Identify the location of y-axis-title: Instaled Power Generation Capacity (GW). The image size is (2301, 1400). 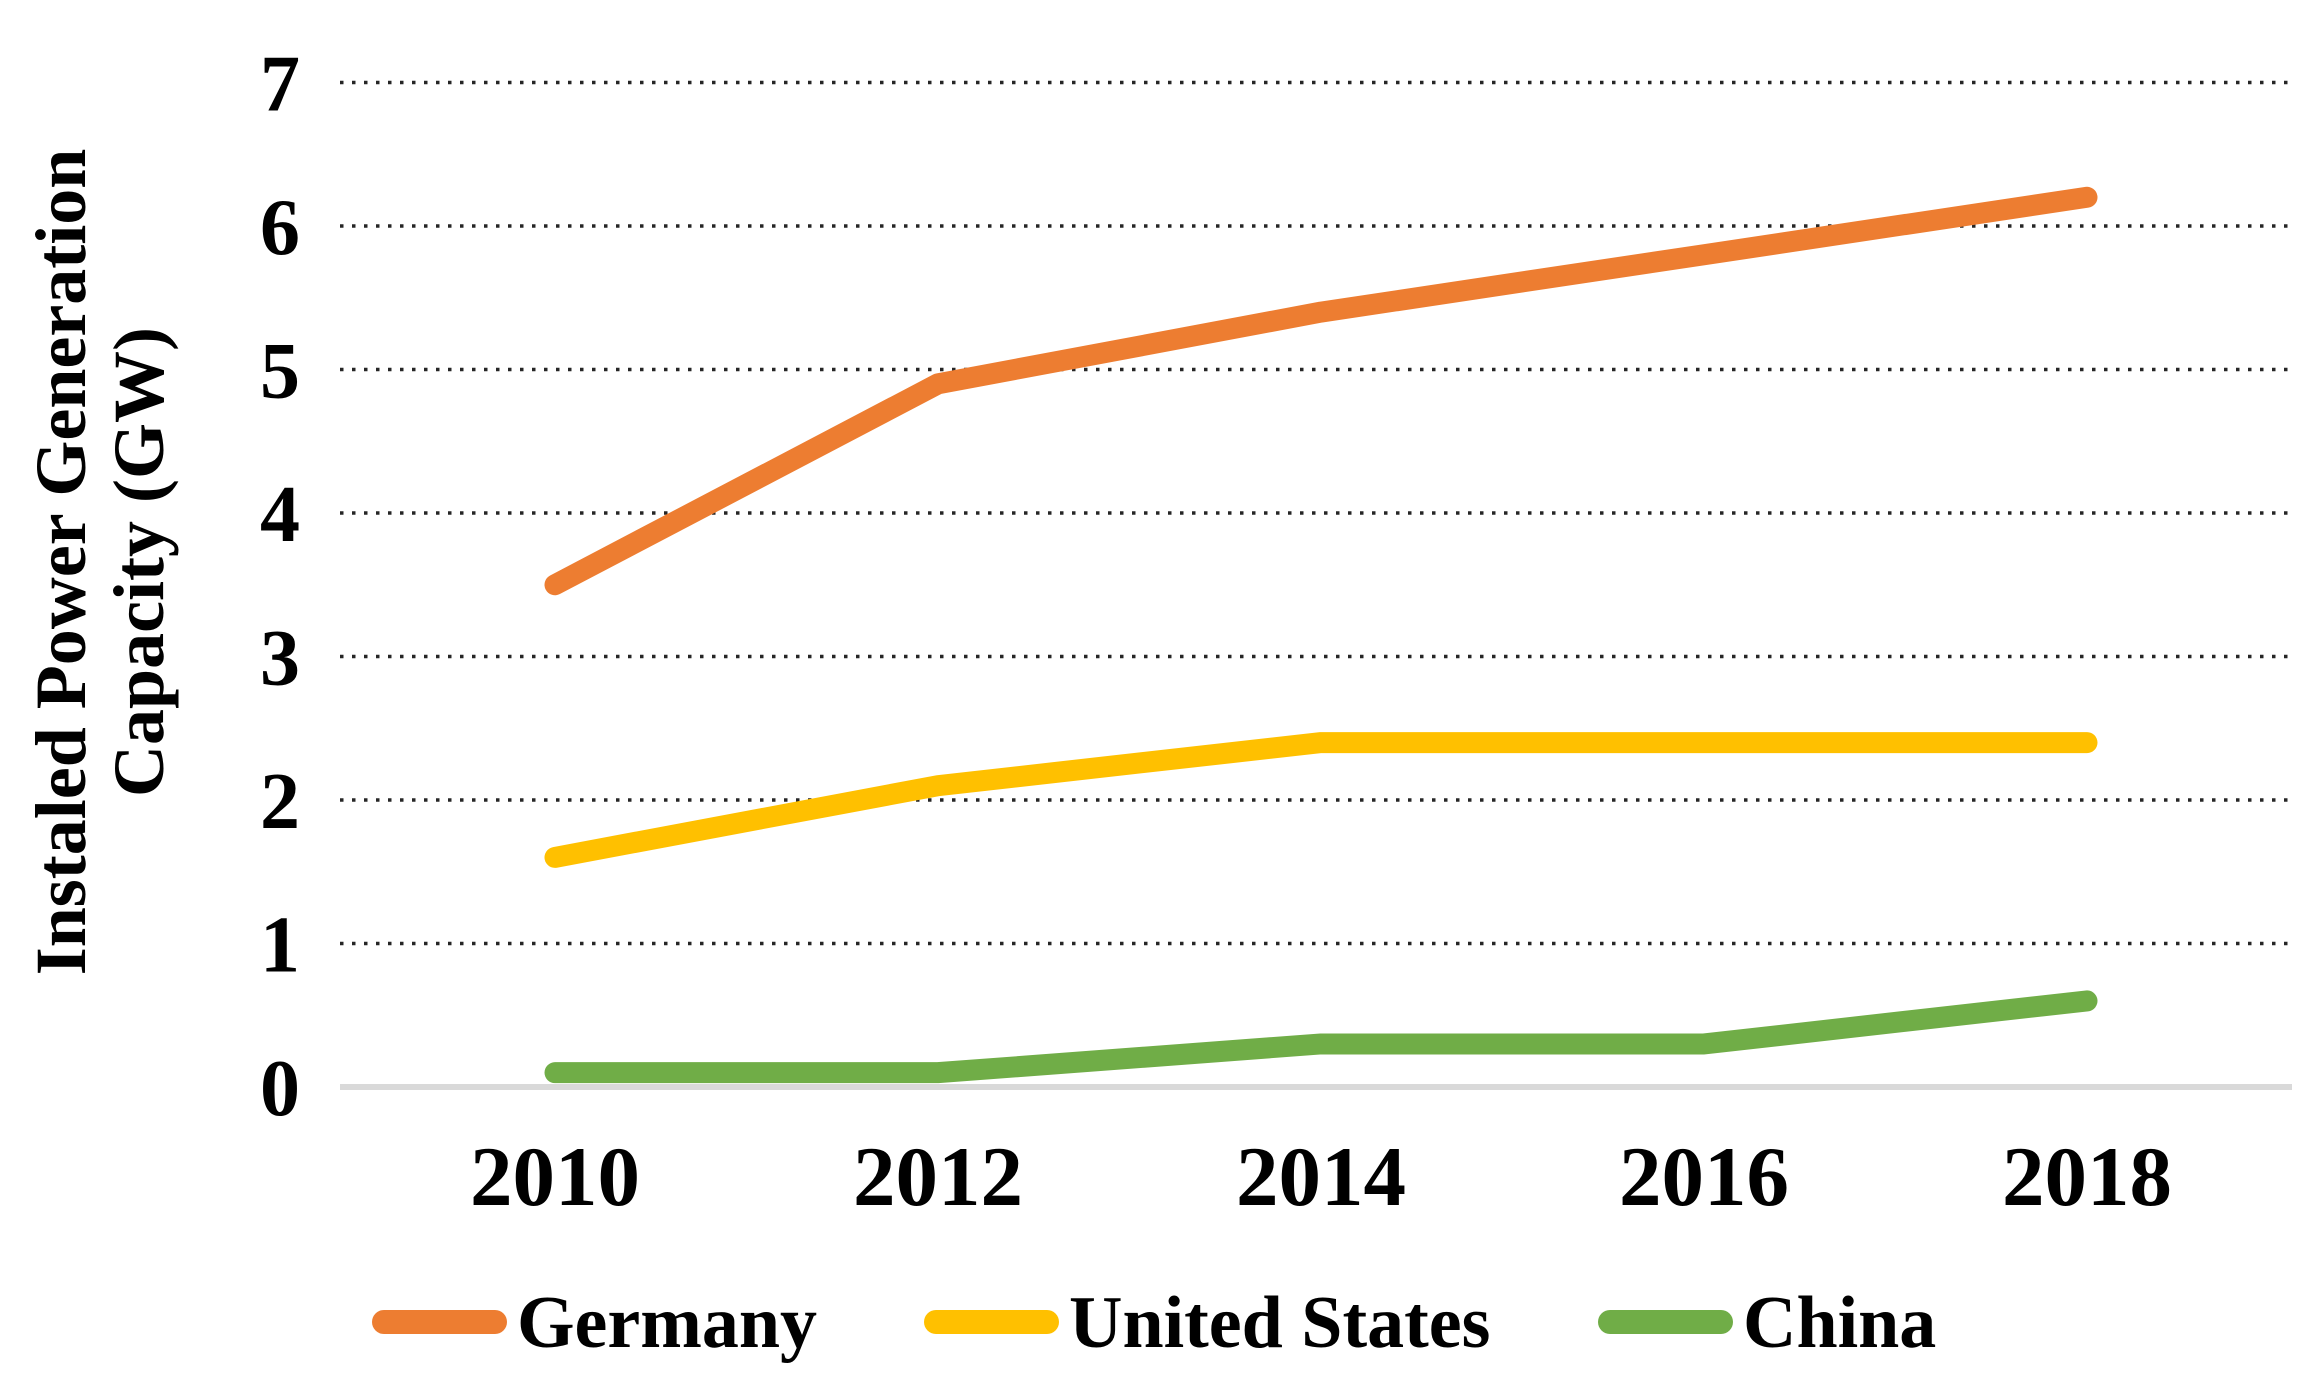
(100, 562).